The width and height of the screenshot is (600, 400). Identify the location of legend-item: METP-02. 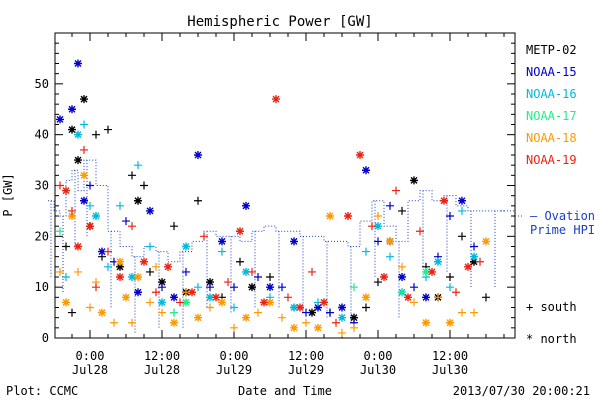
(551, 50).